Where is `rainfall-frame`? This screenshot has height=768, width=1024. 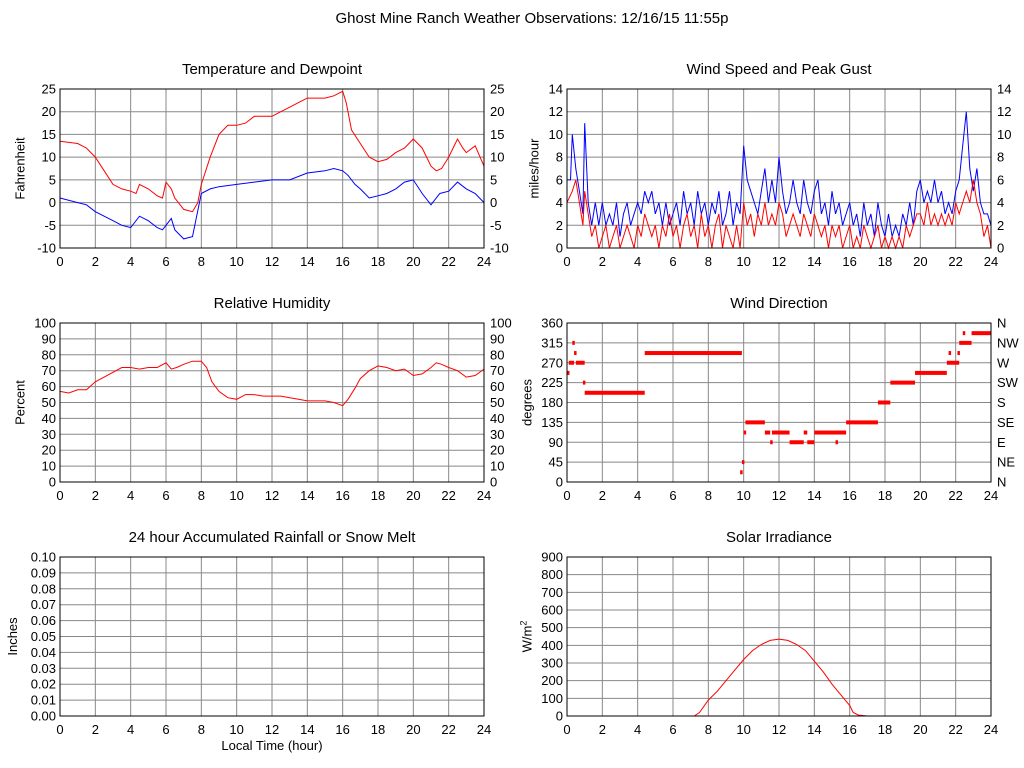
rainfall-frame is located at coordinates (272, 636).